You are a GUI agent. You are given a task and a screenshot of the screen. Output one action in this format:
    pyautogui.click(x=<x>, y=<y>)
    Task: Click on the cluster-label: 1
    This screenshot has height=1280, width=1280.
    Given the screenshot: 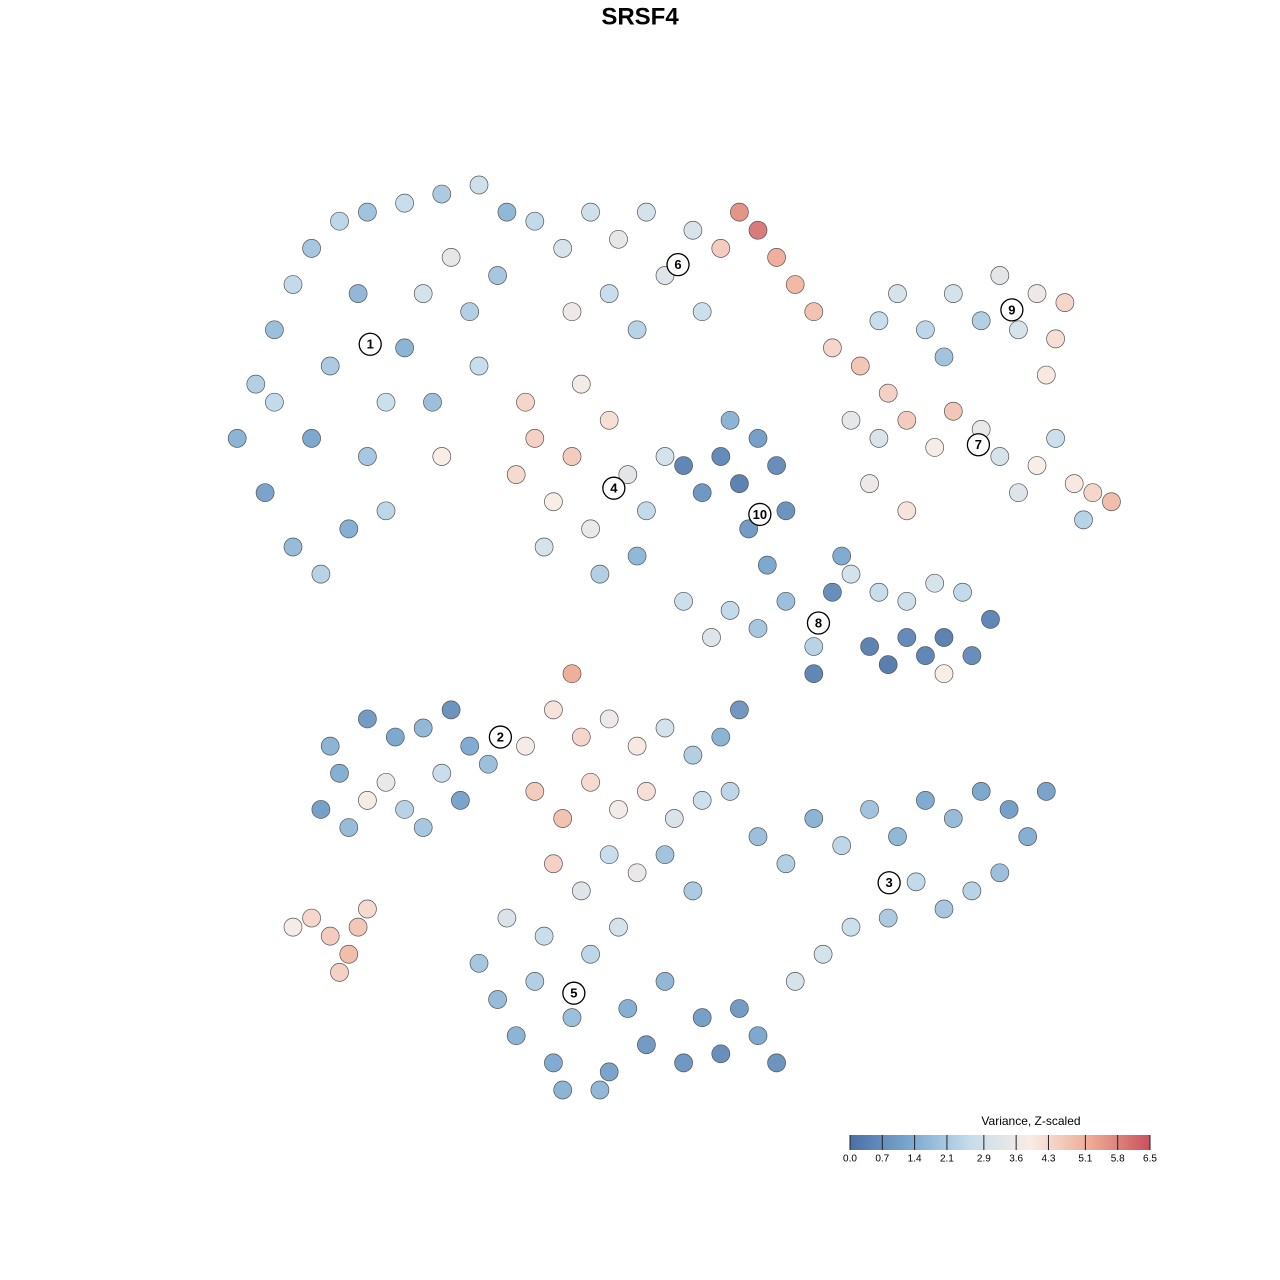 What is the action you would take?
    pyautogui.click(x=370, y=344)
    